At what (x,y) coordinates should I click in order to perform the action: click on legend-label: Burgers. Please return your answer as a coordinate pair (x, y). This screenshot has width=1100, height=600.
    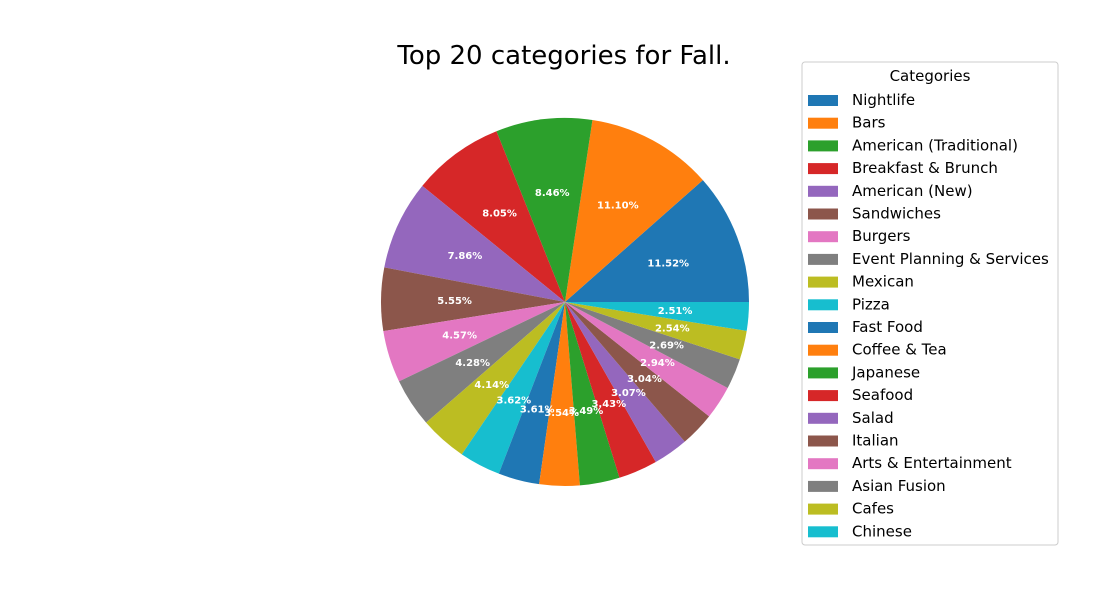
    Looking at the image, I should click on (881, 236).